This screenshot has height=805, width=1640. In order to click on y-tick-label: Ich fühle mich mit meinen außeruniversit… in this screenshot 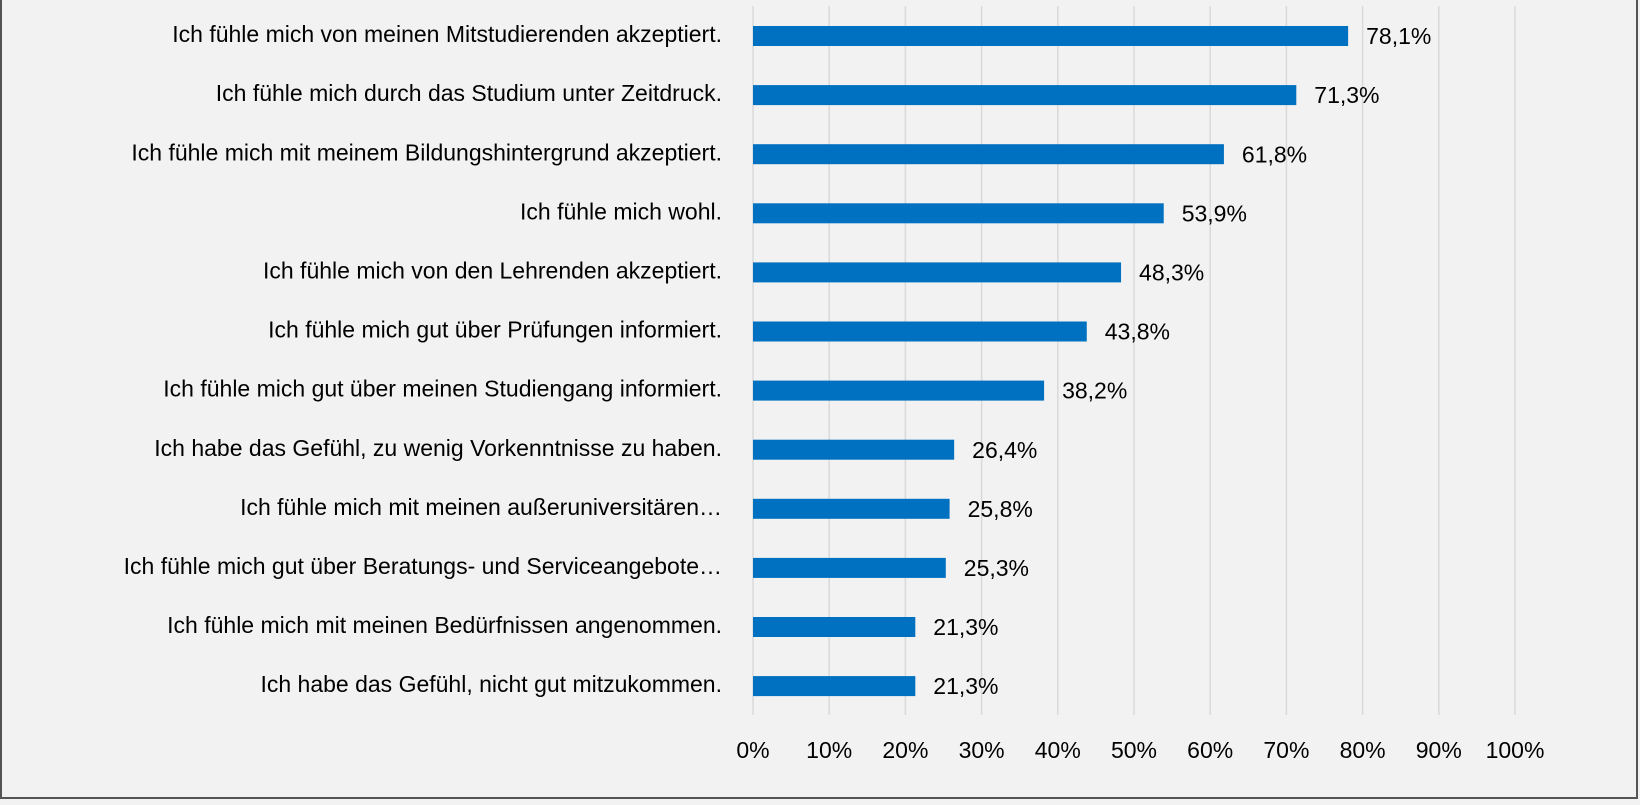, I will do `click(481, 507)`.